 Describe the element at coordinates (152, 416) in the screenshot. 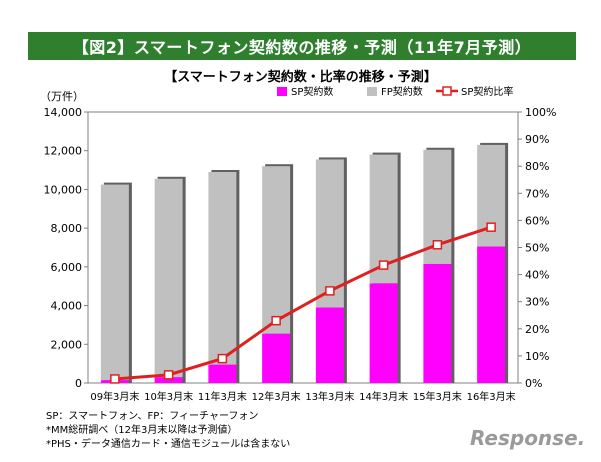

I see `note-abbrev: SP：スマートフォン、FP：フィーチャーフォン` at that location.